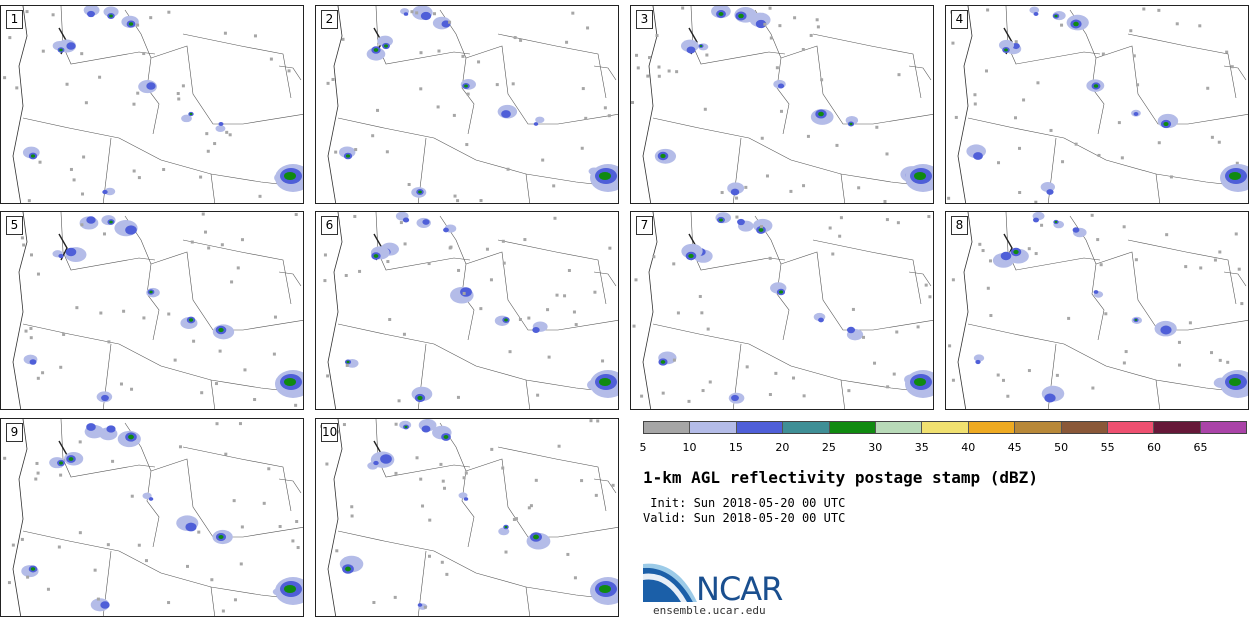 The image size is (1260, 619). What do you see at coordinates (875, 447) in the screenshot?
I see `colorbar-tick-label: 30` at bounding box center [875, 447].